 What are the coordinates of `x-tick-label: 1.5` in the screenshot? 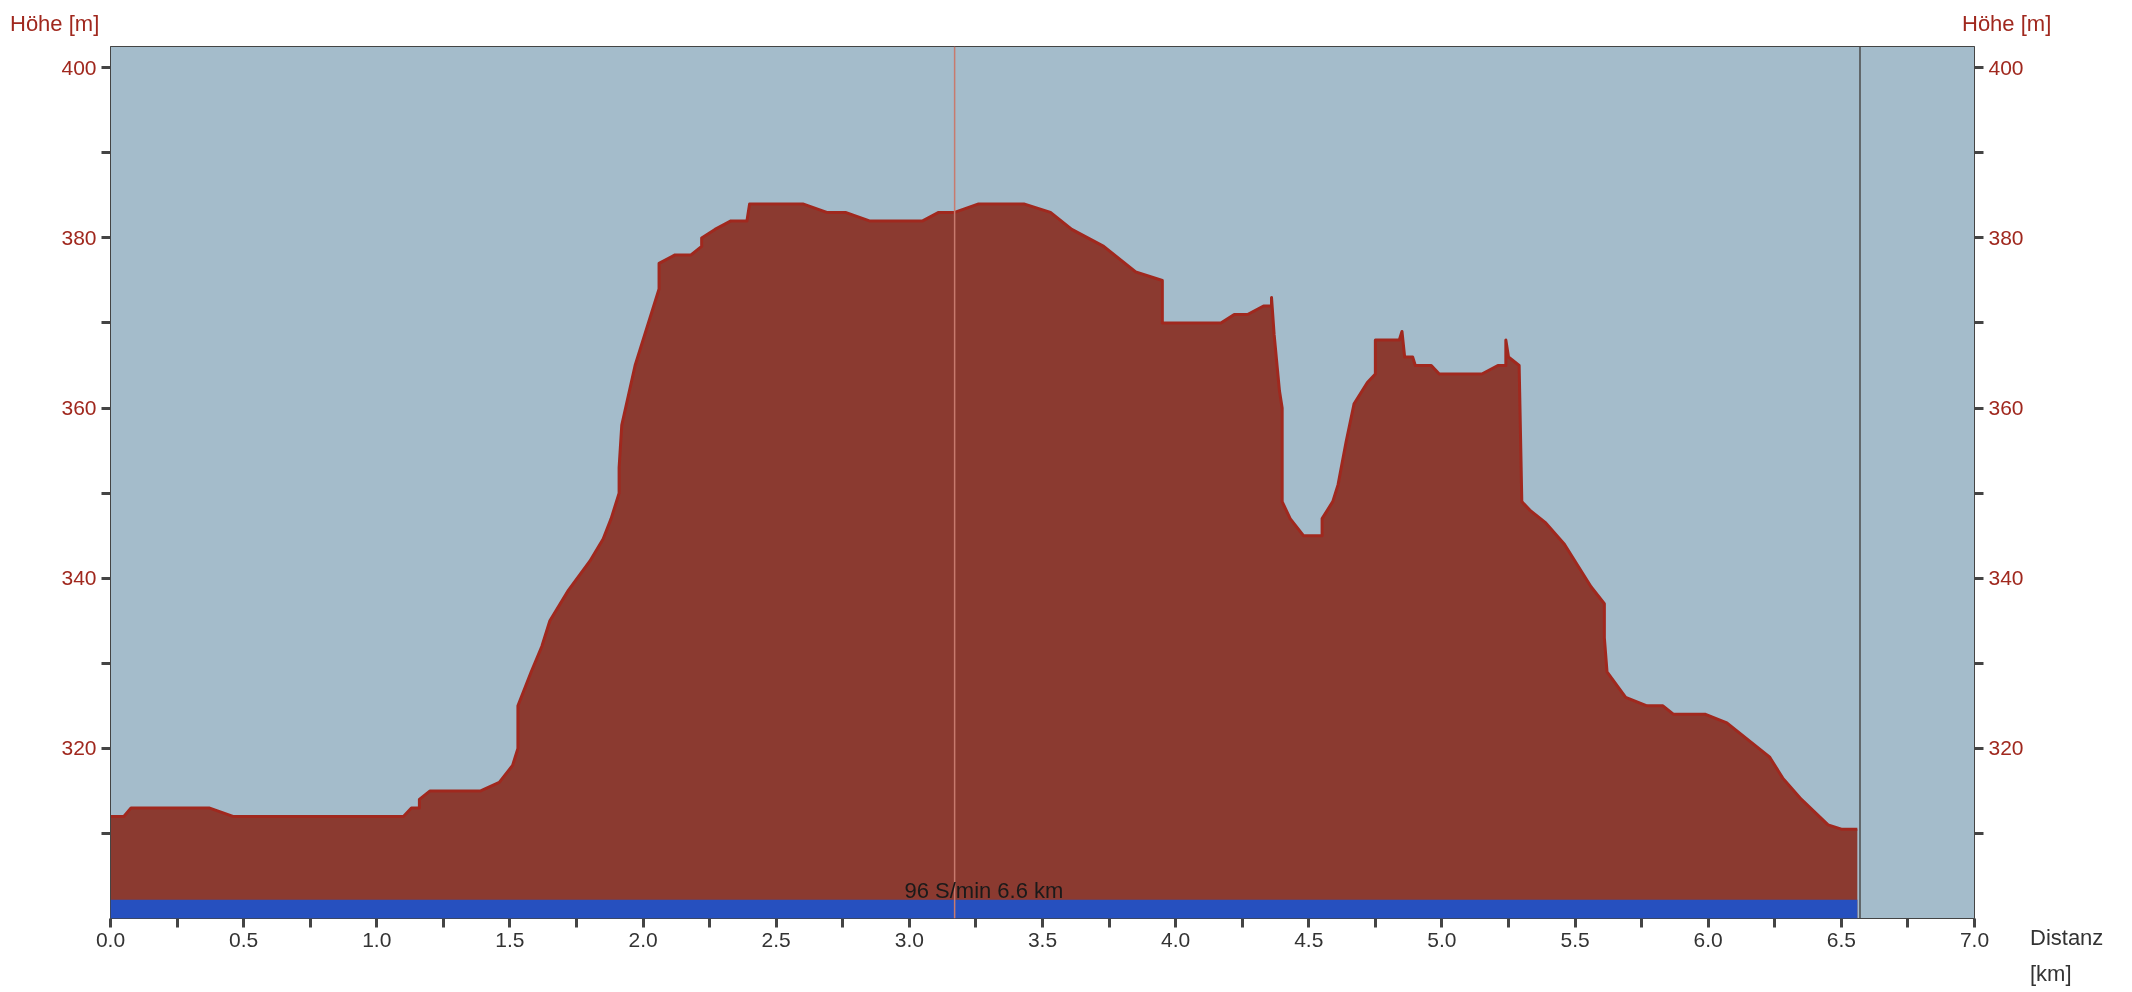 It's located at (510, 939).